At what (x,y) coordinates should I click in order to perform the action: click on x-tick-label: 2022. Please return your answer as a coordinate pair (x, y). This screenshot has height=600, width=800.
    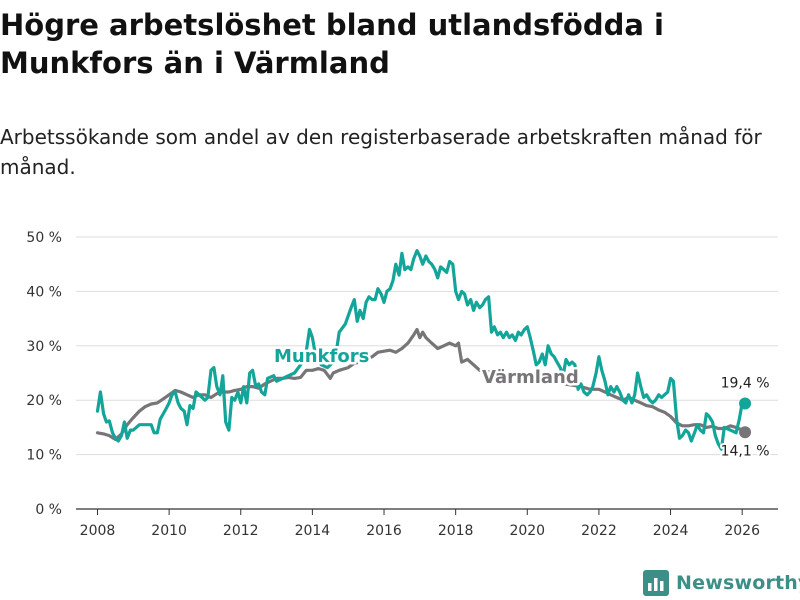
    Looking at the image, I should click on (599, 531).